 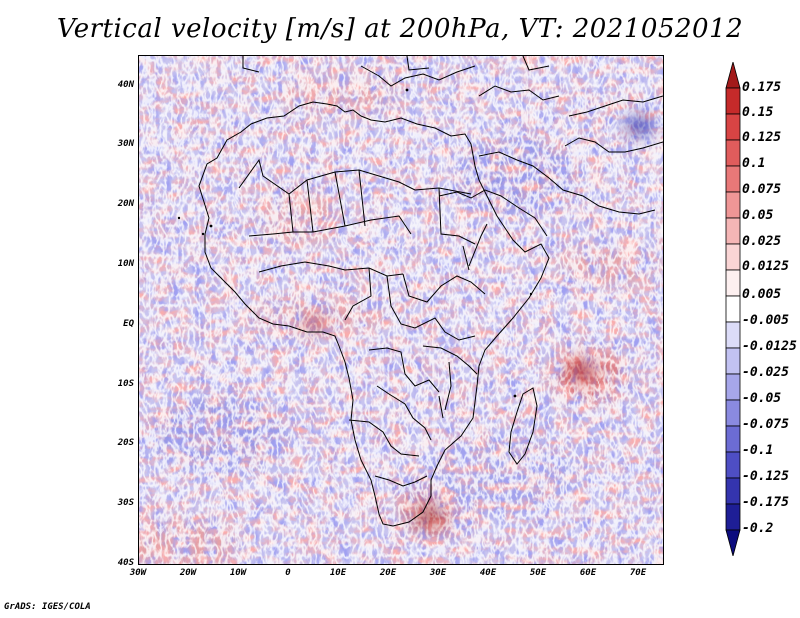 I want to click on colorbar-min-triangle, so click(x=733, y=542).